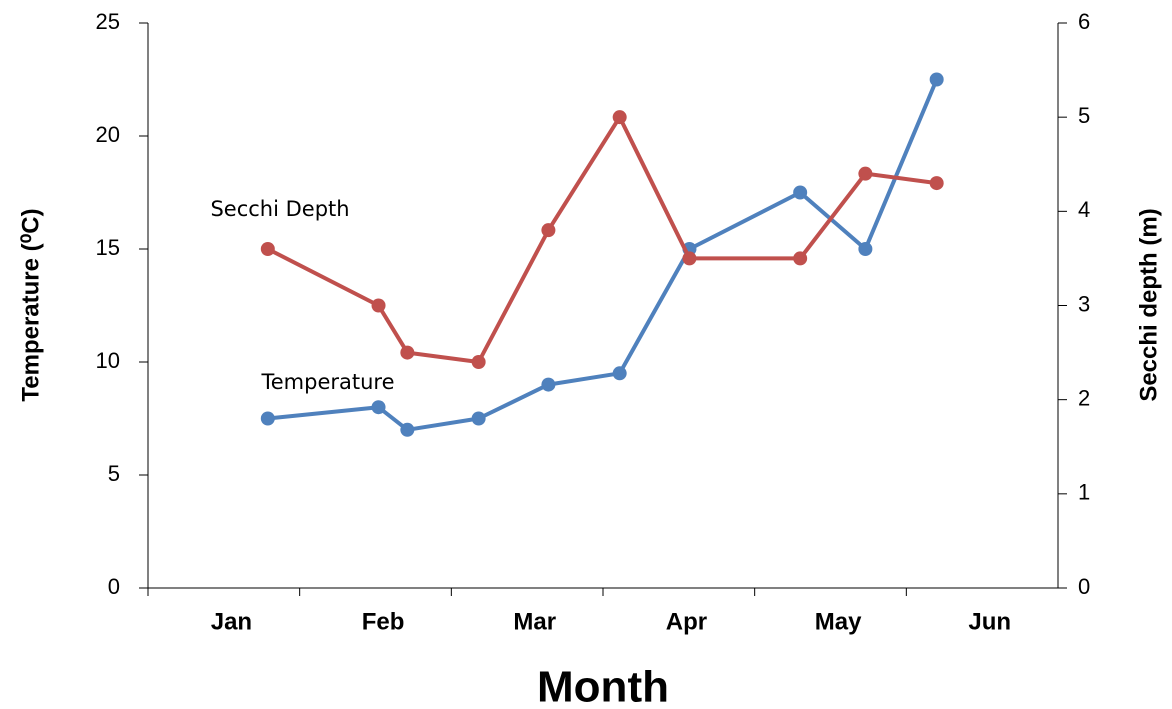 This screenshot has width=1172, height=709. Describe the element at coordinates (838, 621) in the screenshot. I see `x-tick-label: May` at that location.